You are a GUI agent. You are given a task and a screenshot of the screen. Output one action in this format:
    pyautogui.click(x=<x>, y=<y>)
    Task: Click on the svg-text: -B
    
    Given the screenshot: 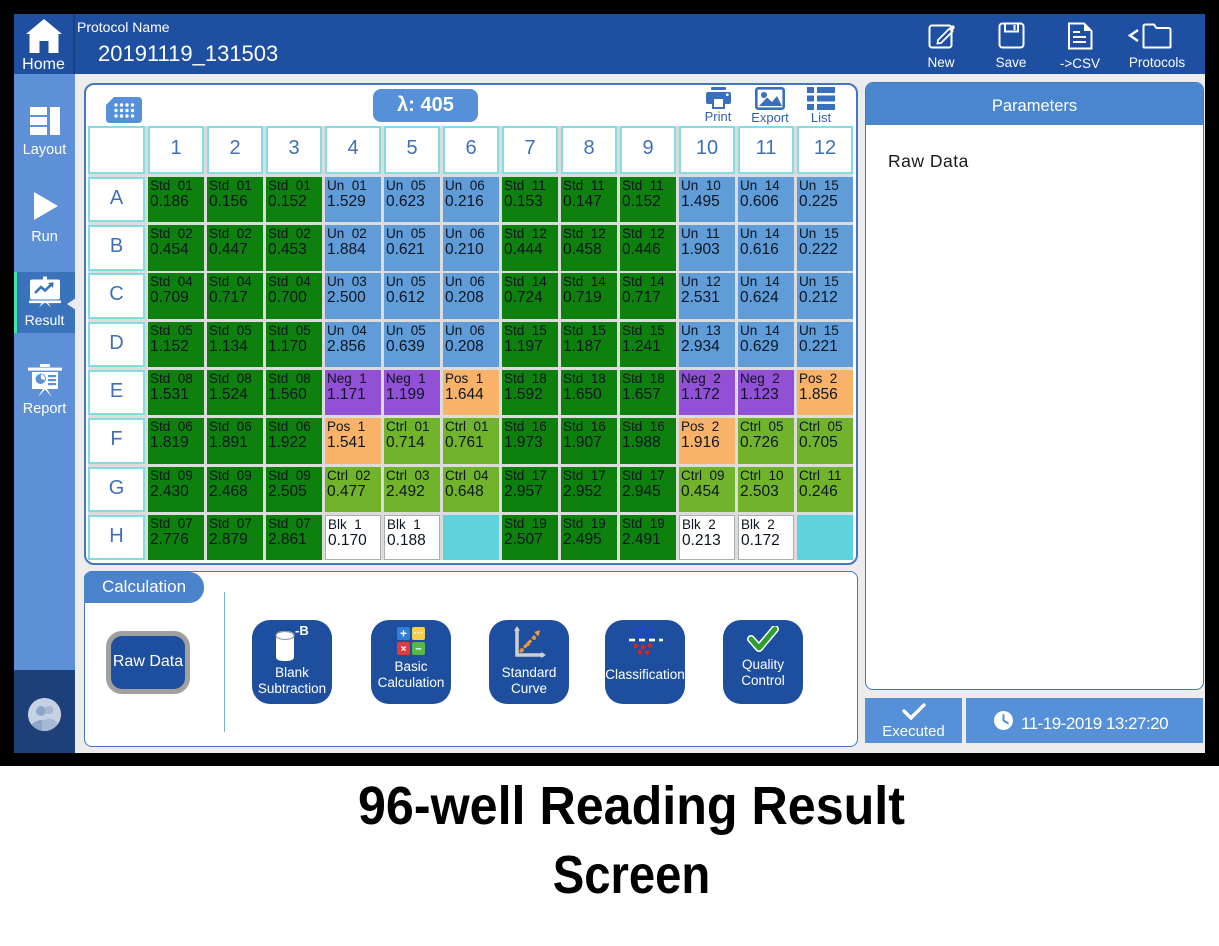 What is the action you would take?
    pyautogui.click(x=302, y=632)
    